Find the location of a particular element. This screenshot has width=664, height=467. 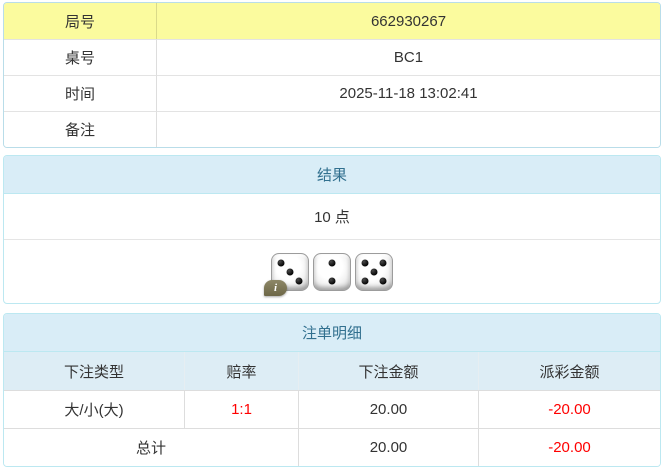

col-header-odds: 赔率 is located at coordinates (241, 371).